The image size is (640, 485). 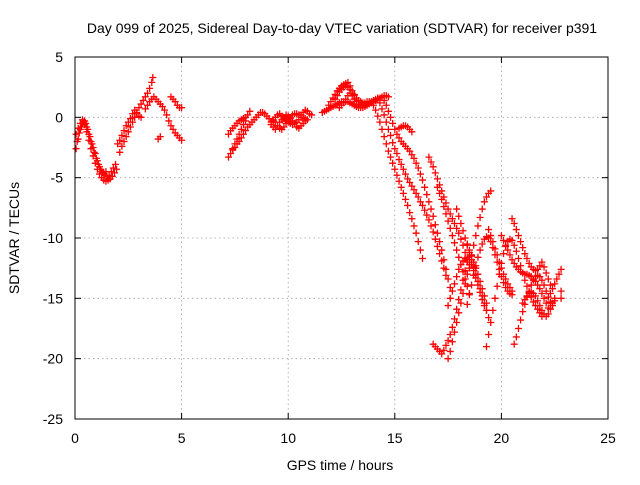 What do you see at coordinates (340, 465) in the screenshot?
I see `x-axis-label: GPS time / hours` at bounding box center [340, 465].